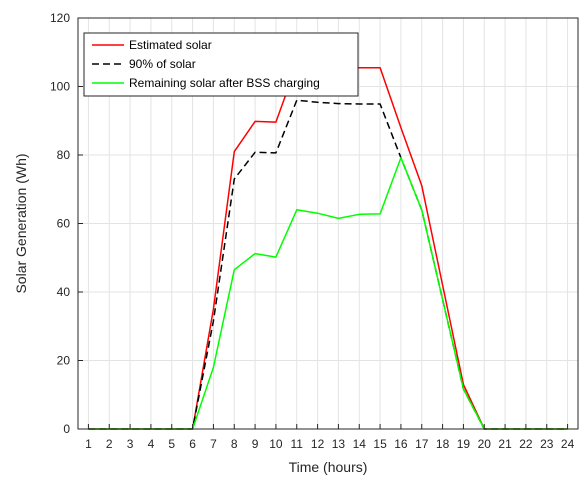 The image size is (583, 480). What do you see at coordinates (255, 444) in the screenshot?
I see `x-tick-label: 9` at bounding box center [255, 444].